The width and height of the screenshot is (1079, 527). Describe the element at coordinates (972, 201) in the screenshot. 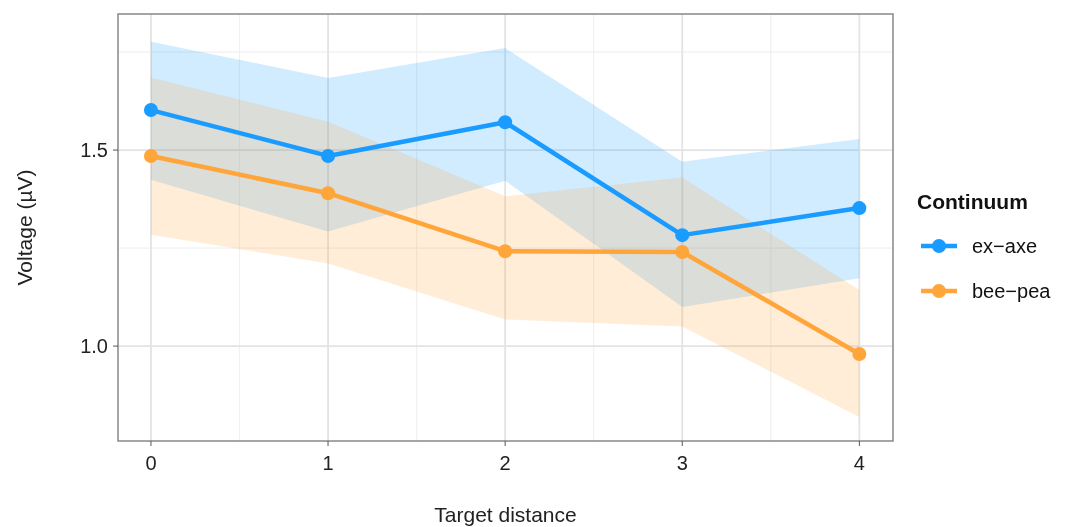

I see `legend-title: Continuum` at that location.